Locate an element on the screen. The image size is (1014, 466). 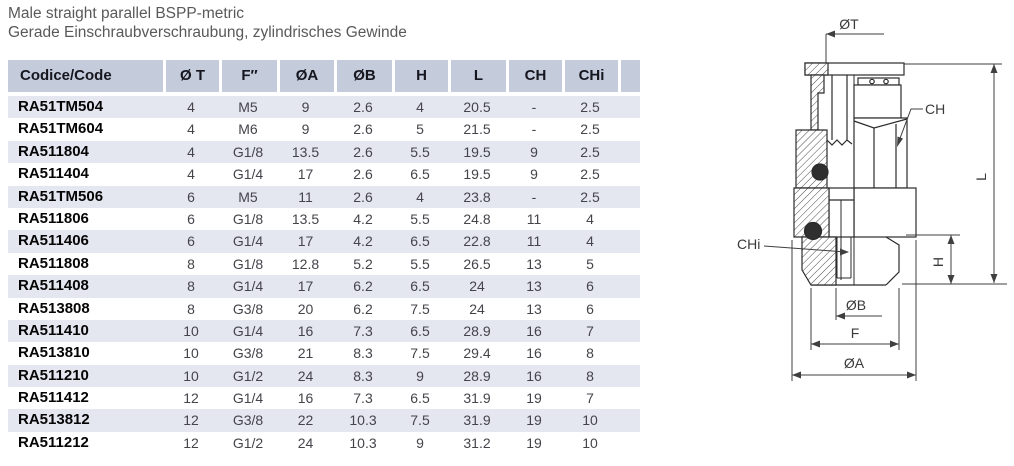
column-header: F″ is located at coordinates (248, 76).